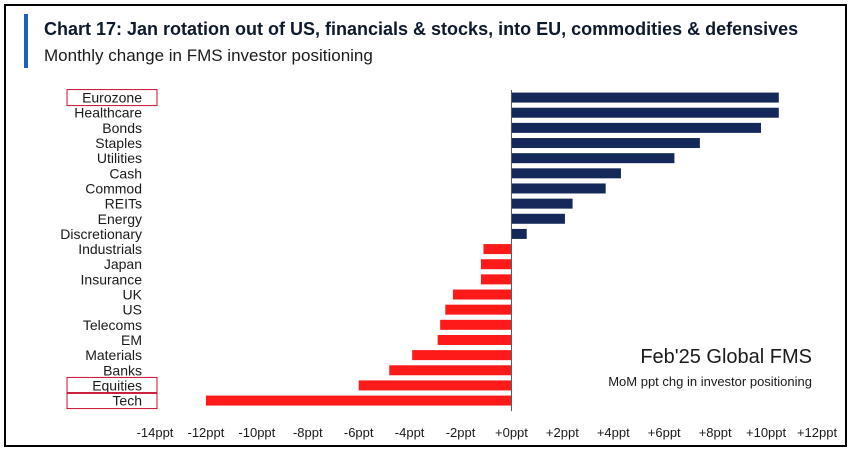 The image size is (855, 455). Describe the element at coordinates (113, 188) in the screenshot. I see `category-label-commod: Commod` at that location.